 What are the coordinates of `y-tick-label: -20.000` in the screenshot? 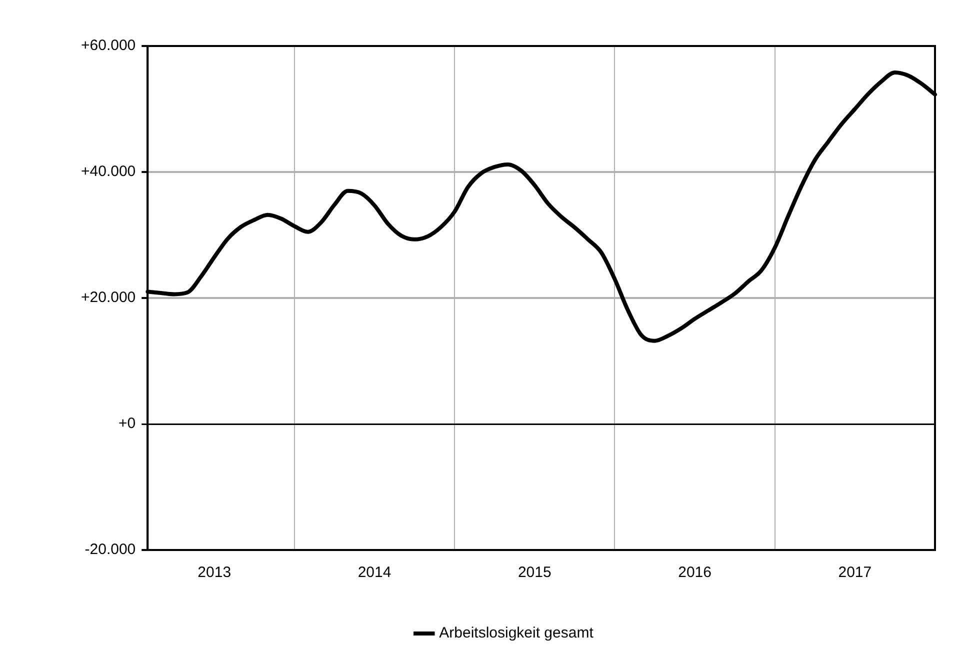 It's located at (110, 549).